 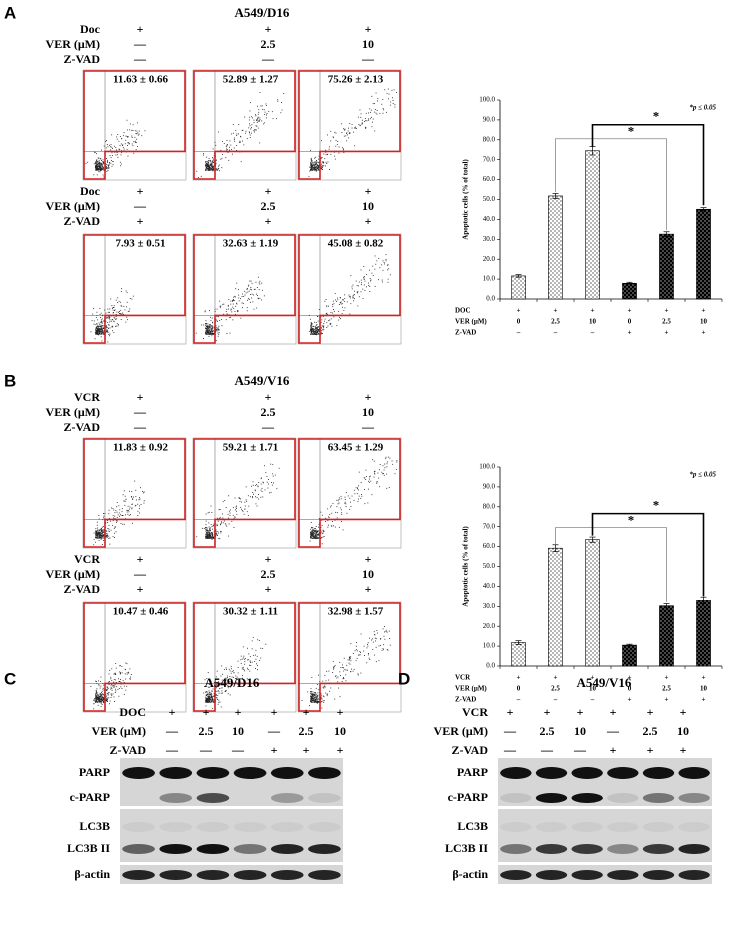 What do you see at coordinates (213, 849) in the screenshot?
I see `blot-band` at bounding box center [213, 849].